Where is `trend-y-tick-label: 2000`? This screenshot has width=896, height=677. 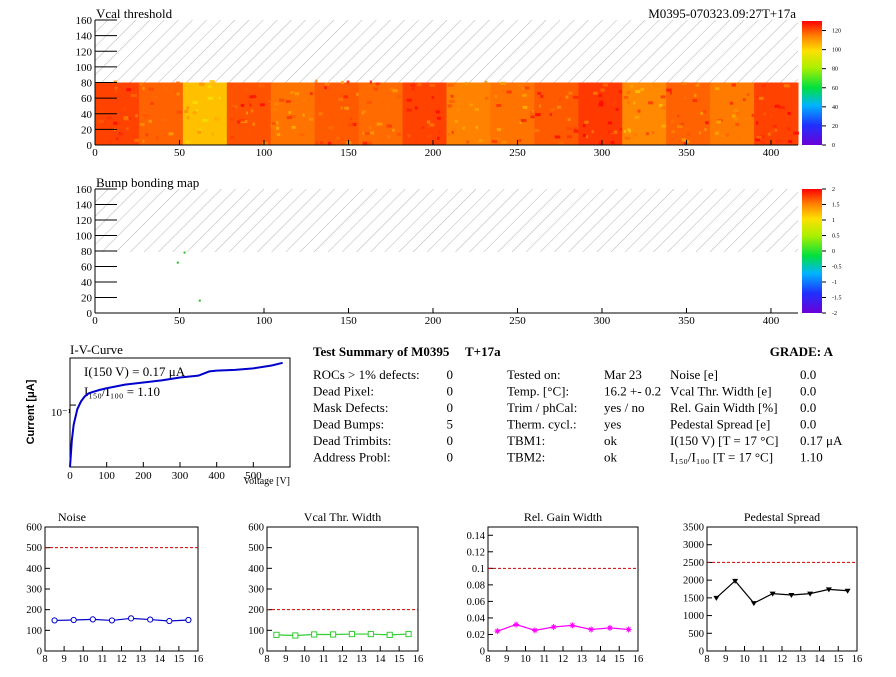 trend-y-tick-label: 2000 is located at coordinates (693, 581).